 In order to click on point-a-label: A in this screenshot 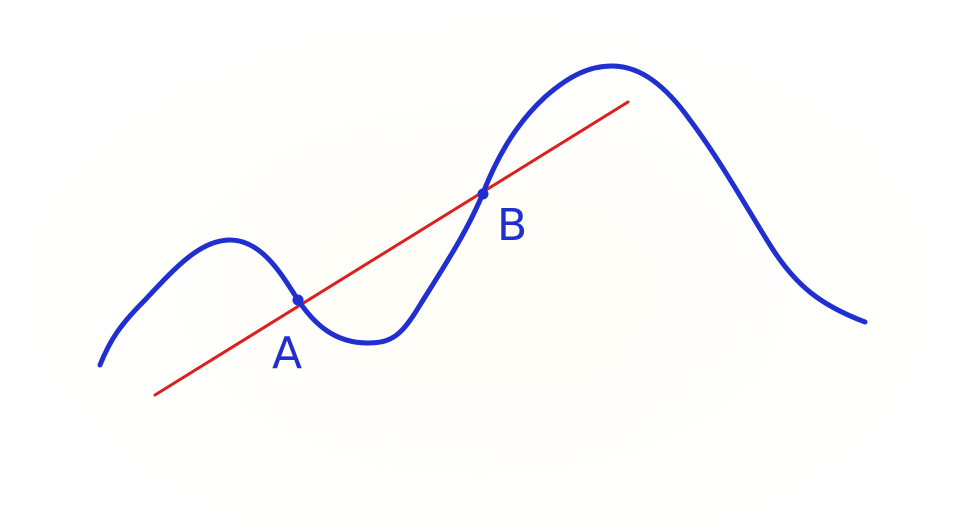, I will do `click(287, 353)`.